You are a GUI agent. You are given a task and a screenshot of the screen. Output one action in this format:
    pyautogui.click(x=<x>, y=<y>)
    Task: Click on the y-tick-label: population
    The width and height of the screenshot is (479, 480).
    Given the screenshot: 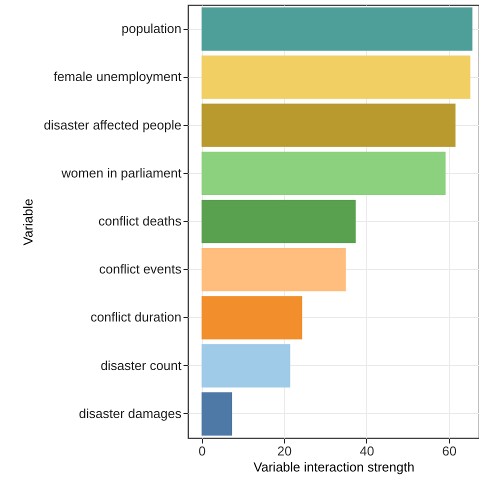 What is the action you would take?
    pyautogui.click(x=152, y=28)
    